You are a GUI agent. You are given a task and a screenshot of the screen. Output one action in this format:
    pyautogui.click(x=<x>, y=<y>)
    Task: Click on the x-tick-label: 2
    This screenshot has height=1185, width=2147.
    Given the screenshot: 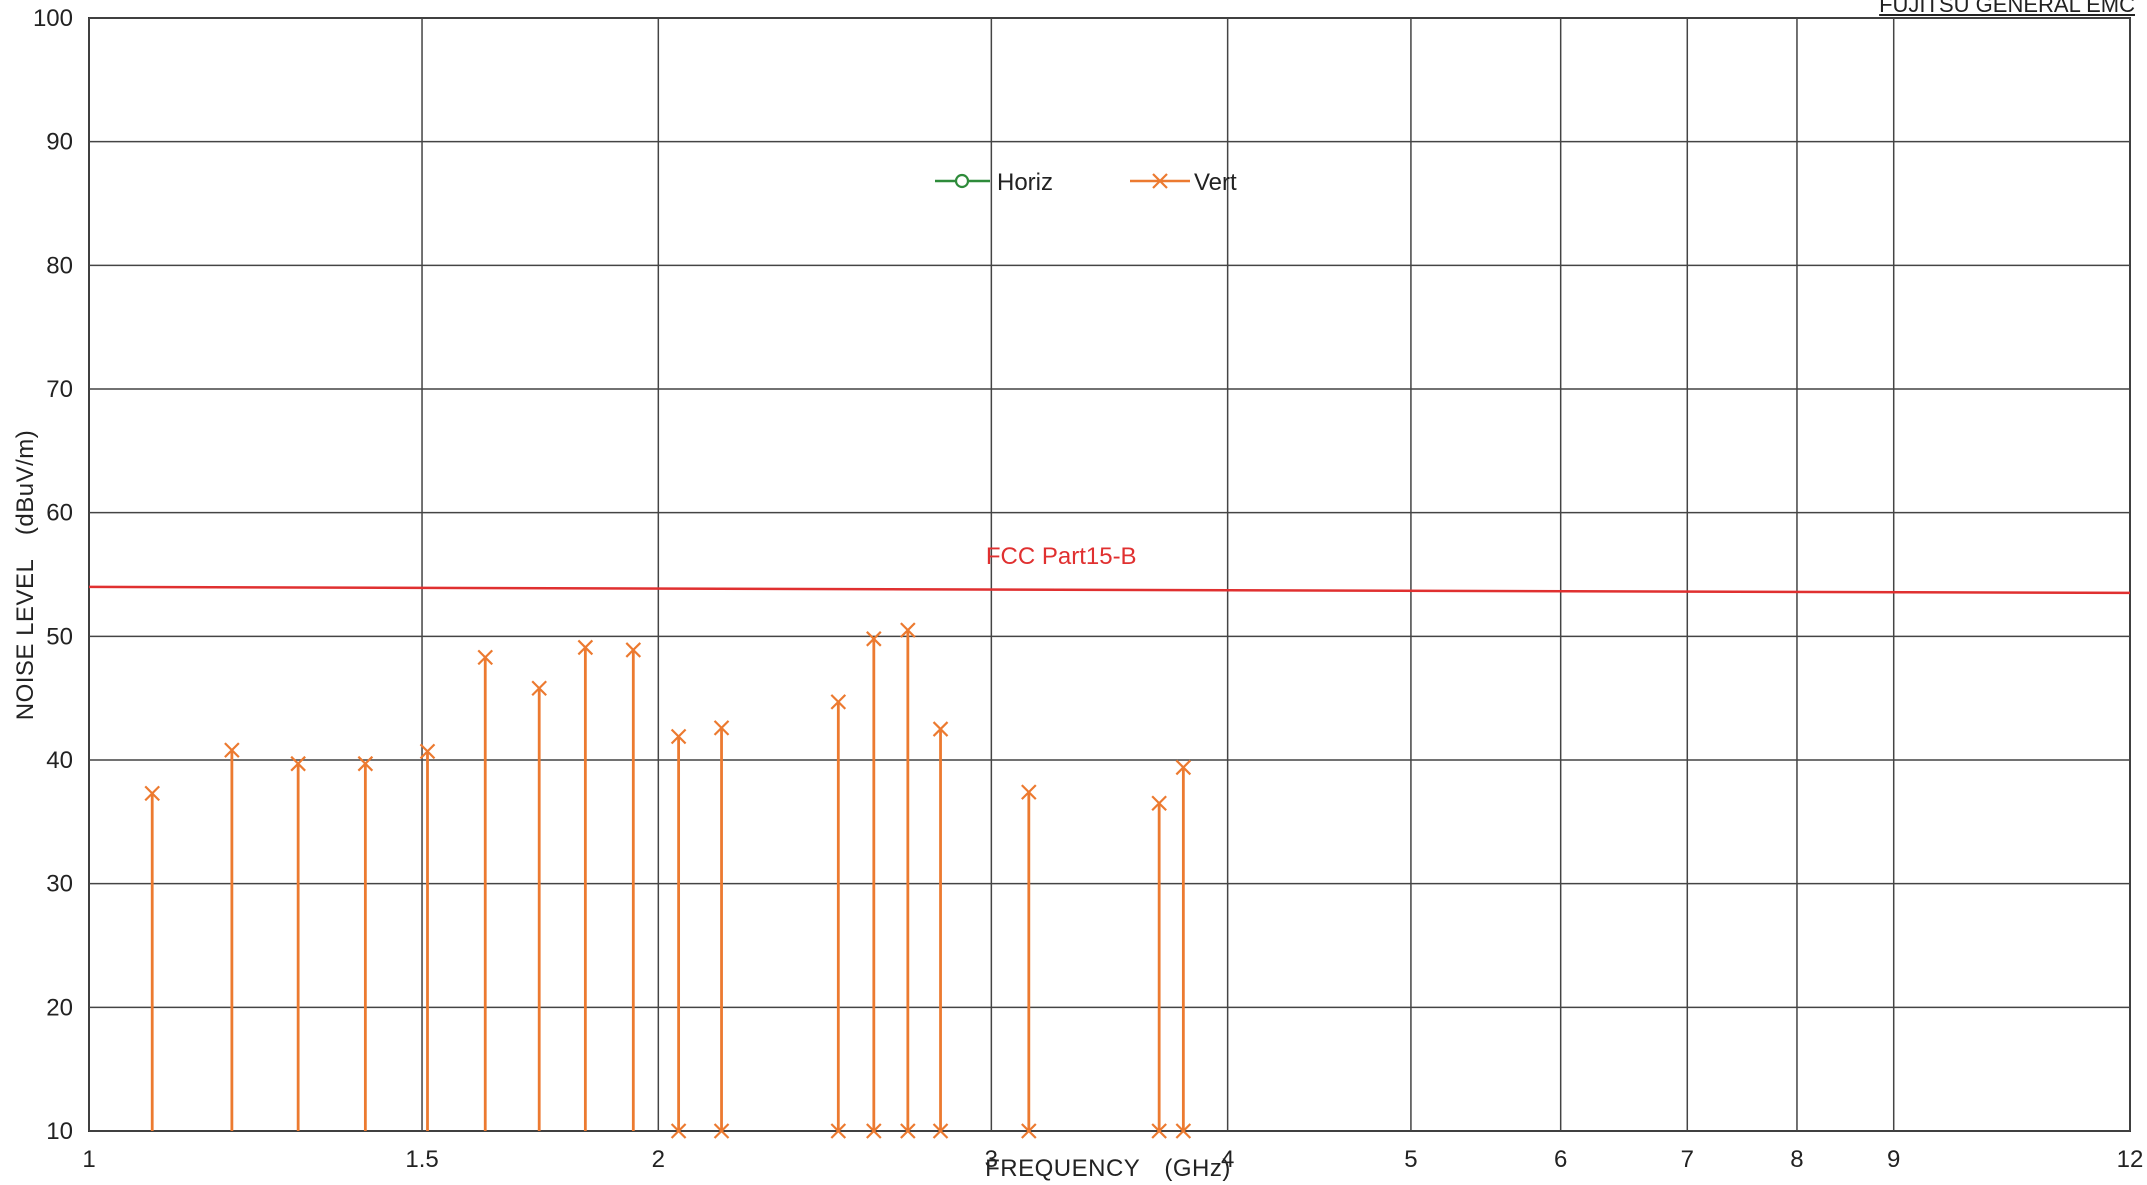 What is the action you would take?
    pyautogui.click(x=658, y=1159)
    